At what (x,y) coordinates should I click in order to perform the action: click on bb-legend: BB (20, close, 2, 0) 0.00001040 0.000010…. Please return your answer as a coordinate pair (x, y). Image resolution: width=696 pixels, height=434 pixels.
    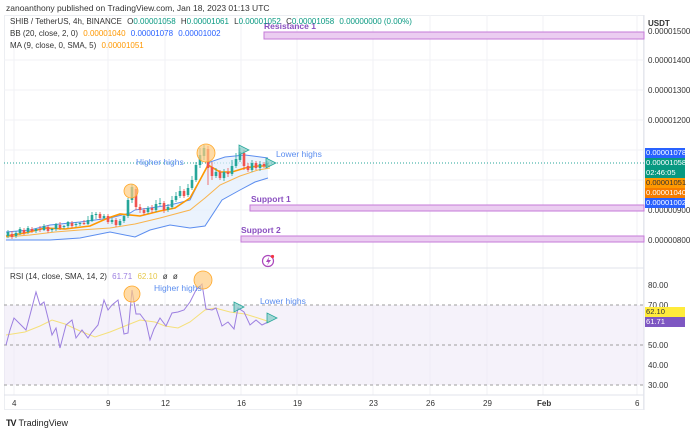
    Looking at the image, I should click on (117, 33).